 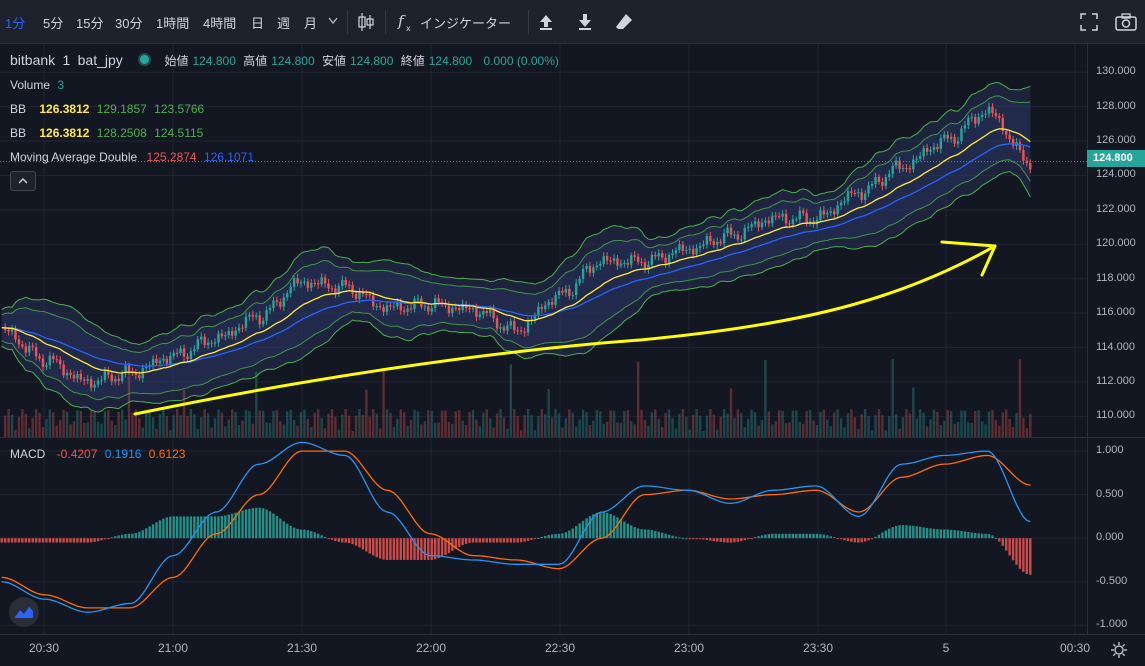 What do you see at coordinates (284, 23) in the screenshot?
I see `interval-week: 週` at bounding box center [284, 23].